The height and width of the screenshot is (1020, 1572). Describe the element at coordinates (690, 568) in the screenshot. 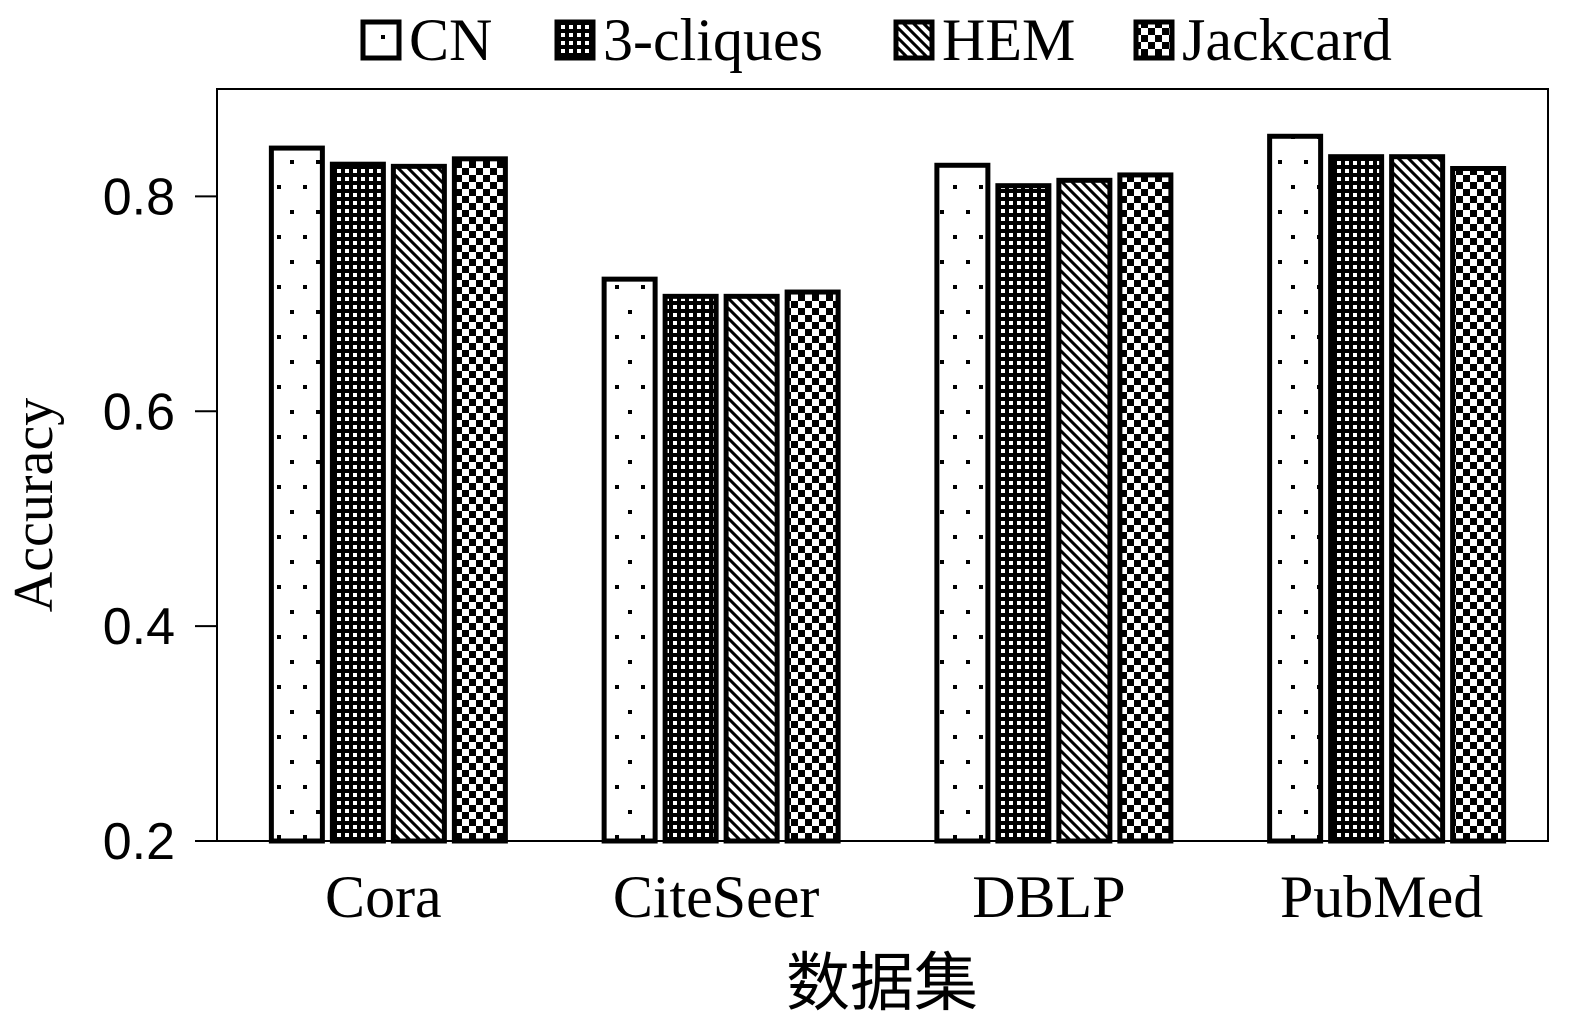

I see `bar-3-cliques-citeseer` at that location.